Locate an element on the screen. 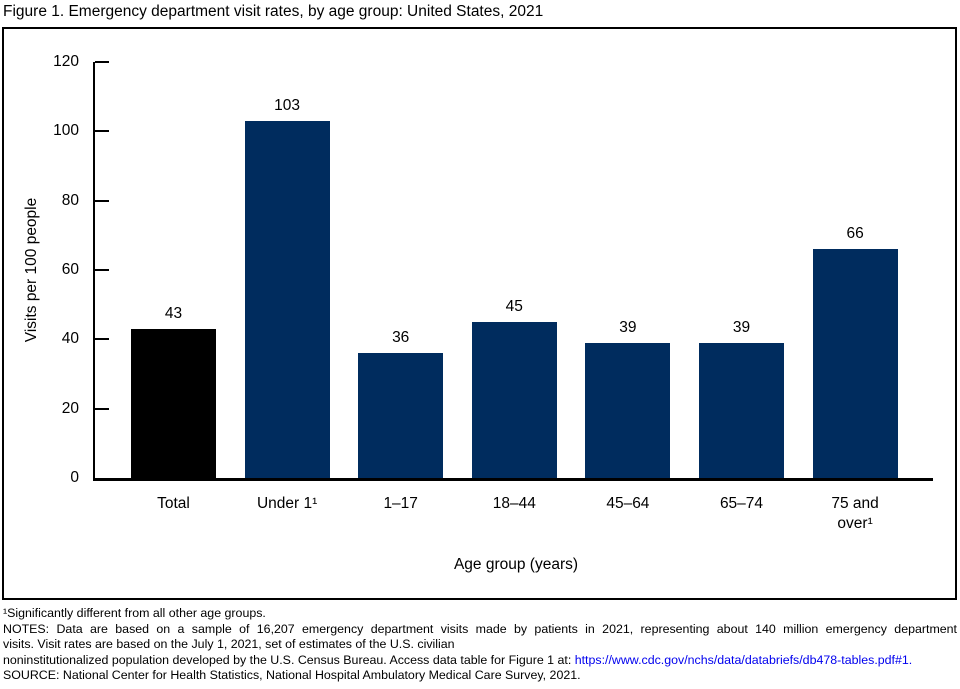 The width and height of the screenshot is (960, 689). bar-value-label: 66 is located at coordinates (855, 234).